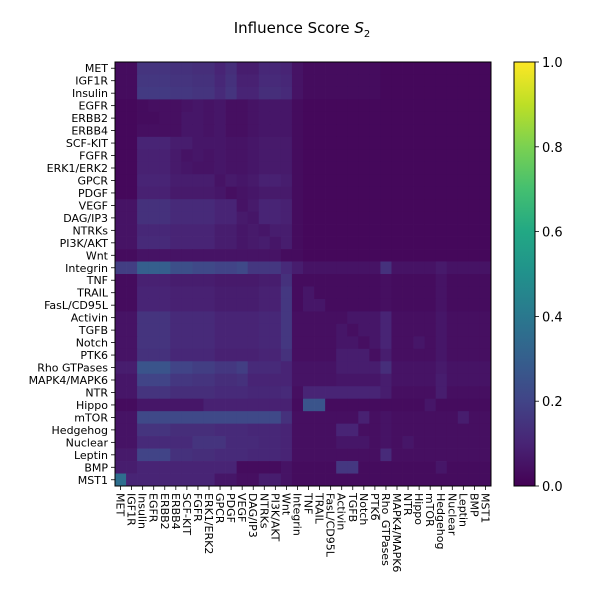 The image size is (600, 600). What do you see at coordinates (76, 305) in the screenshot?
I see `y-tick-label: FasL/CD95L` at bounding box center [76, 305].